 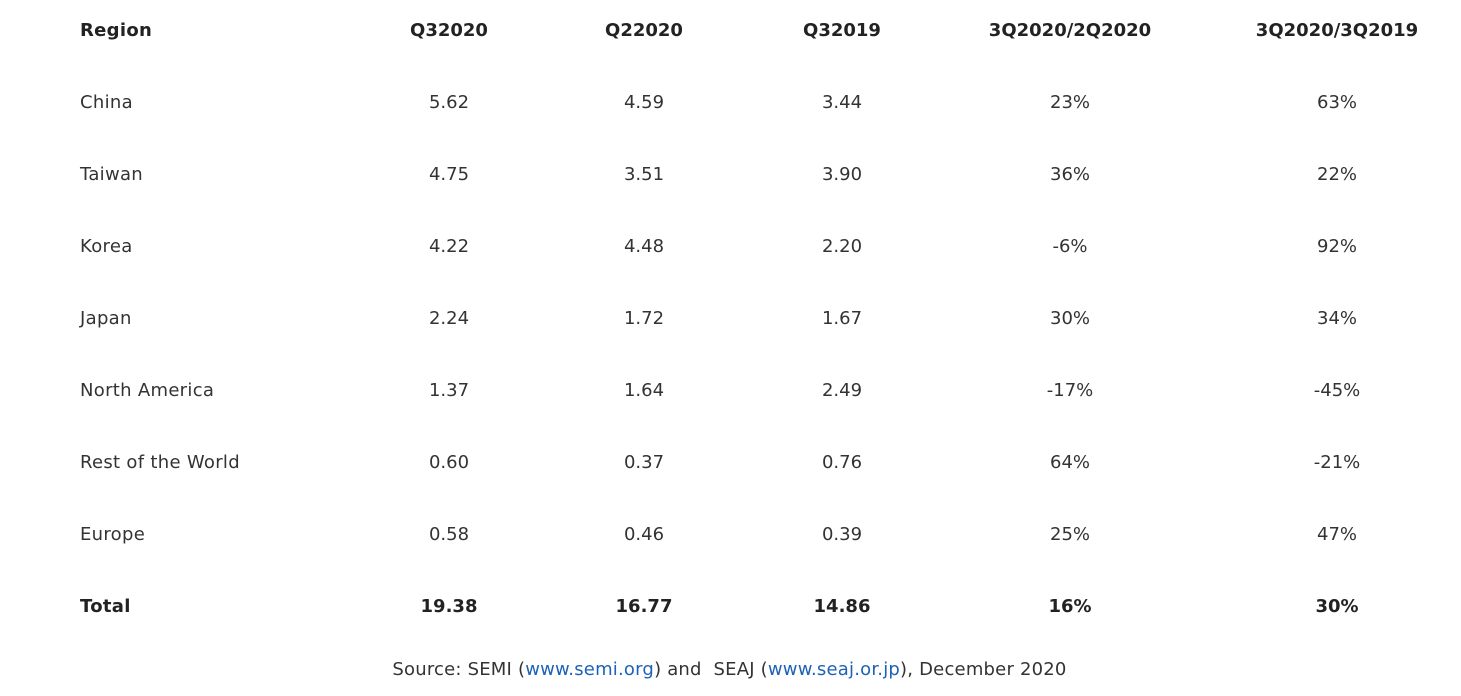 I want to click on row-yoy-change: 22%, so click(x=1337, y=174).